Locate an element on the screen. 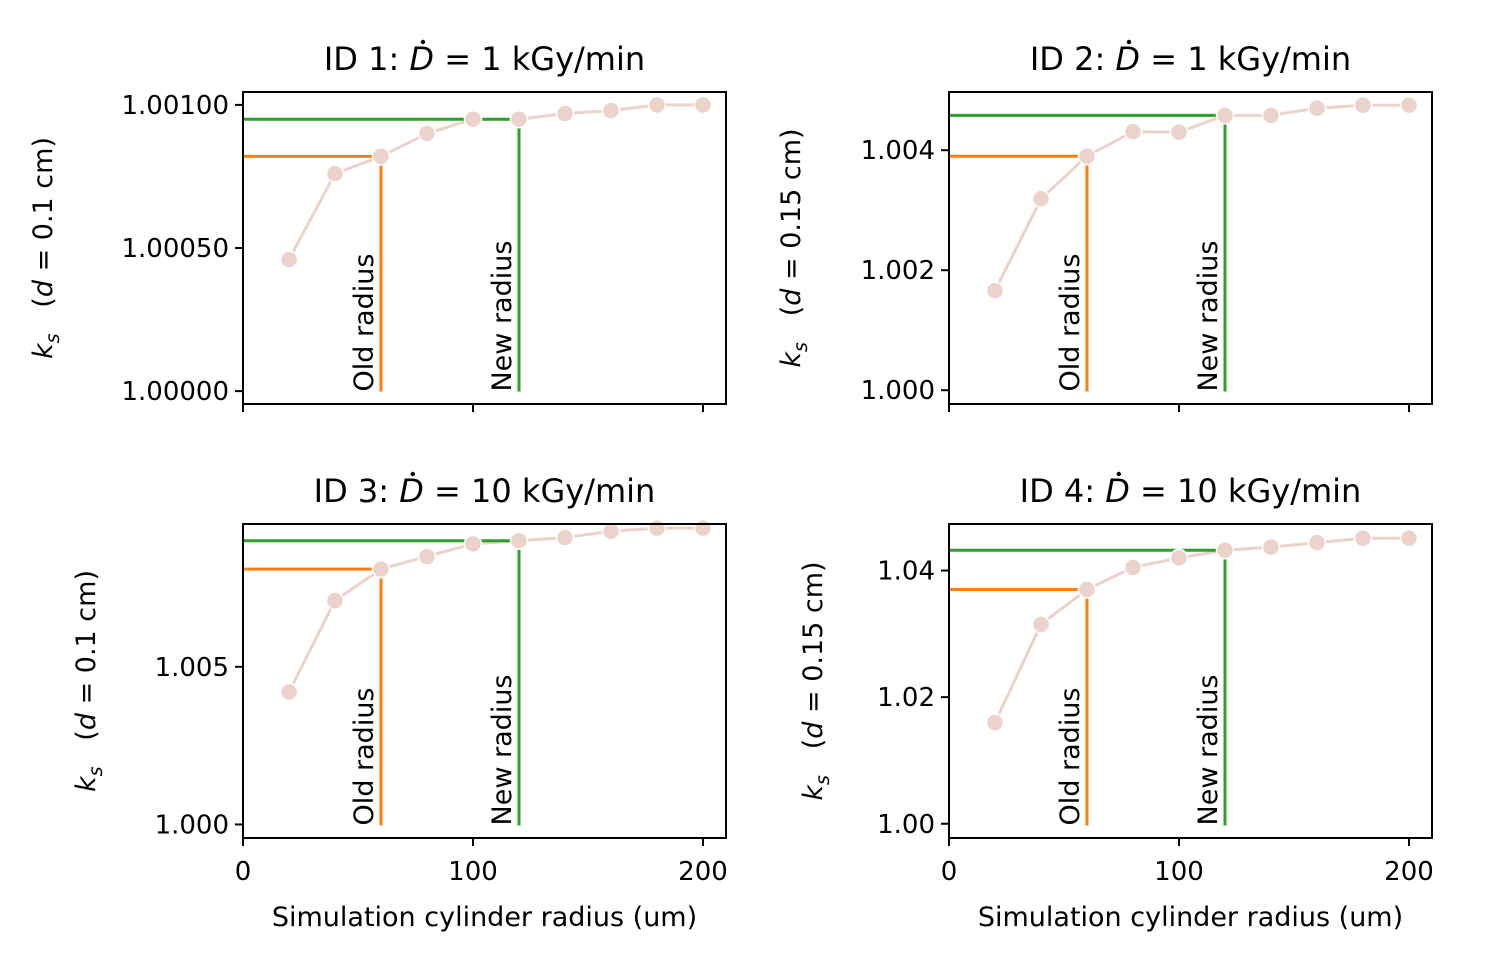 The image size is (1487, 969). y-tick-label: 1.00000 is located at coordinates (175, 392).